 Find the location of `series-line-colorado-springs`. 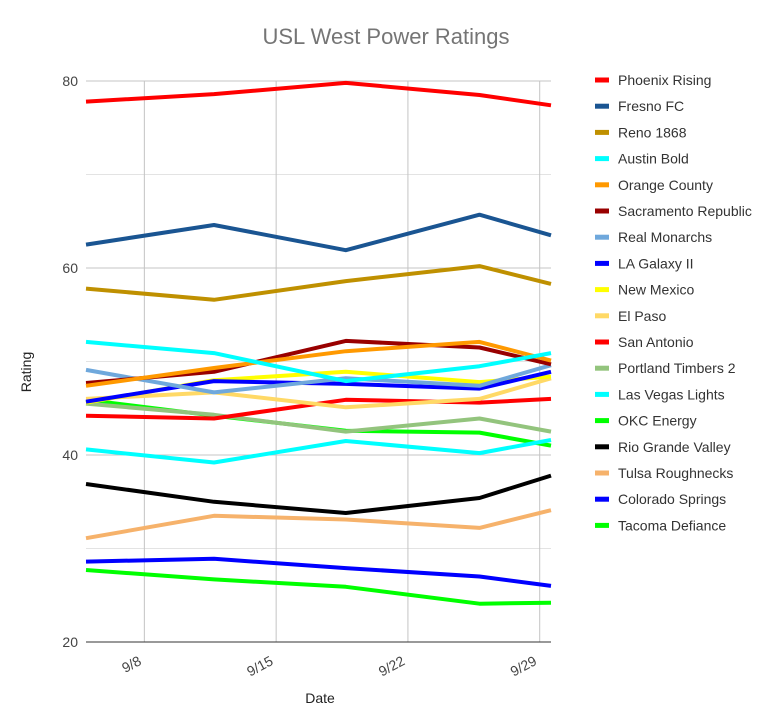

series-line-colorado-springs is located at coordinates (318, 572).